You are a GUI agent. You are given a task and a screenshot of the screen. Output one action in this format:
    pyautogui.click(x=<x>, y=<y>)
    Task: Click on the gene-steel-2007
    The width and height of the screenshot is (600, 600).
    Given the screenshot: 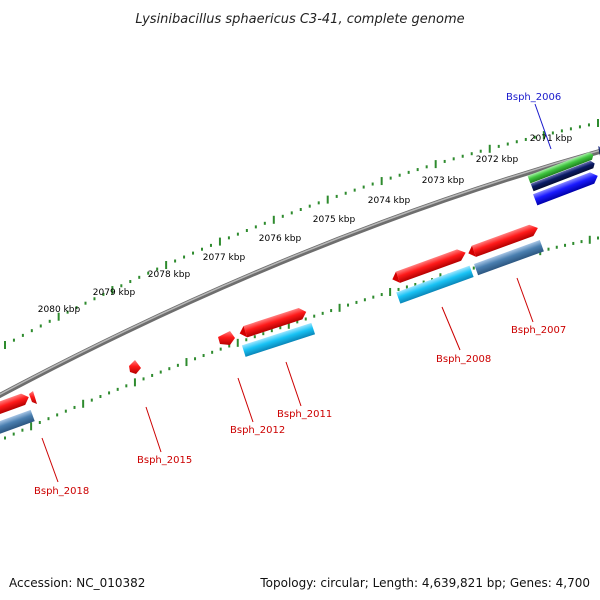 What is the action you would take?
    pyautogui.click(x=508, y=258)
    